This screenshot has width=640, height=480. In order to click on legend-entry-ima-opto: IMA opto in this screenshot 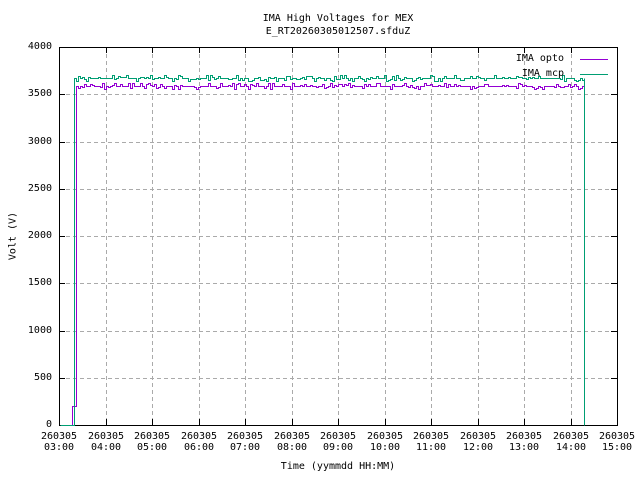, I will do `click(562, 59)`.